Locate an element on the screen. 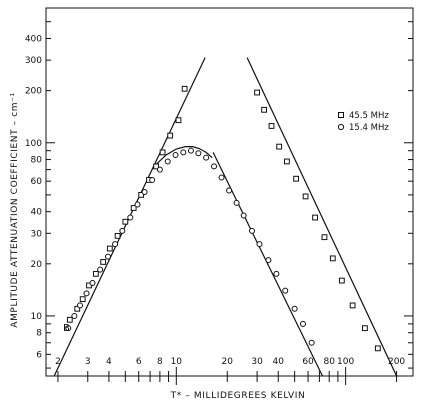 The width and height of the screenshot is (434, 409). x-tick-label-2: 2 is located at coordinates (58, 362).